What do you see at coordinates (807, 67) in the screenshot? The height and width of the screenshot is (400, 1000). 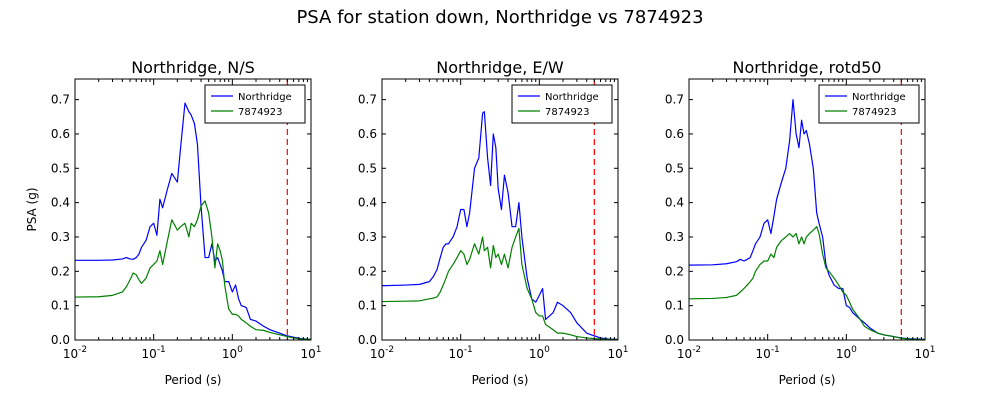 I see `subplot-title: Northridge, rotd50` at bounding box center [807, 67].